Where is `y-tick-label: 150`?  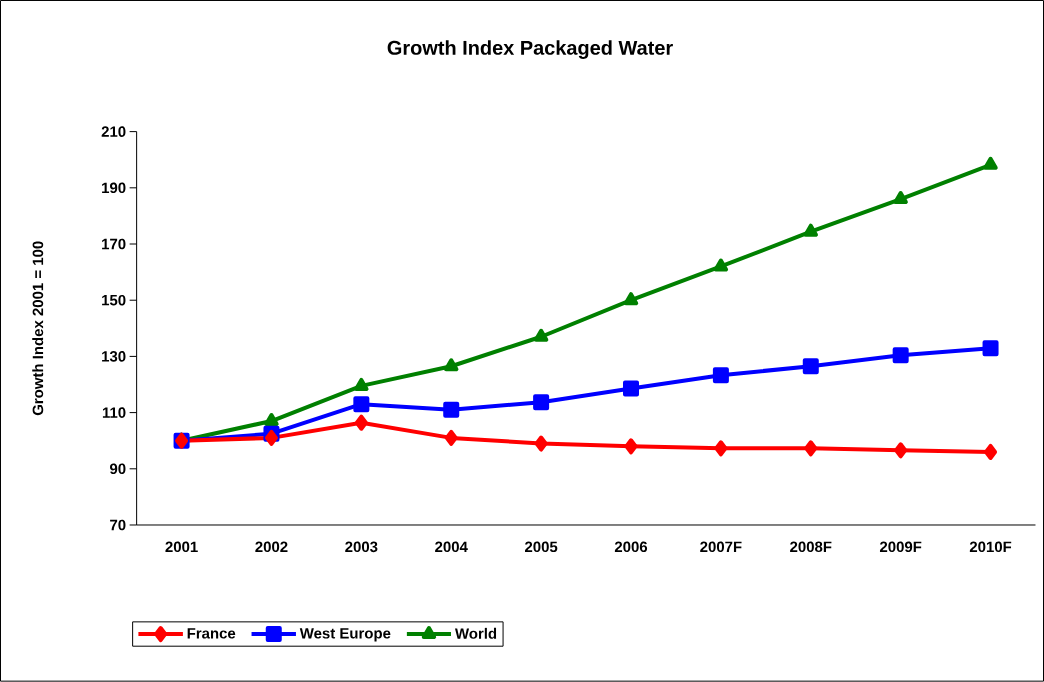 y-tick-label: 150 is located at coordinates (114, 300).